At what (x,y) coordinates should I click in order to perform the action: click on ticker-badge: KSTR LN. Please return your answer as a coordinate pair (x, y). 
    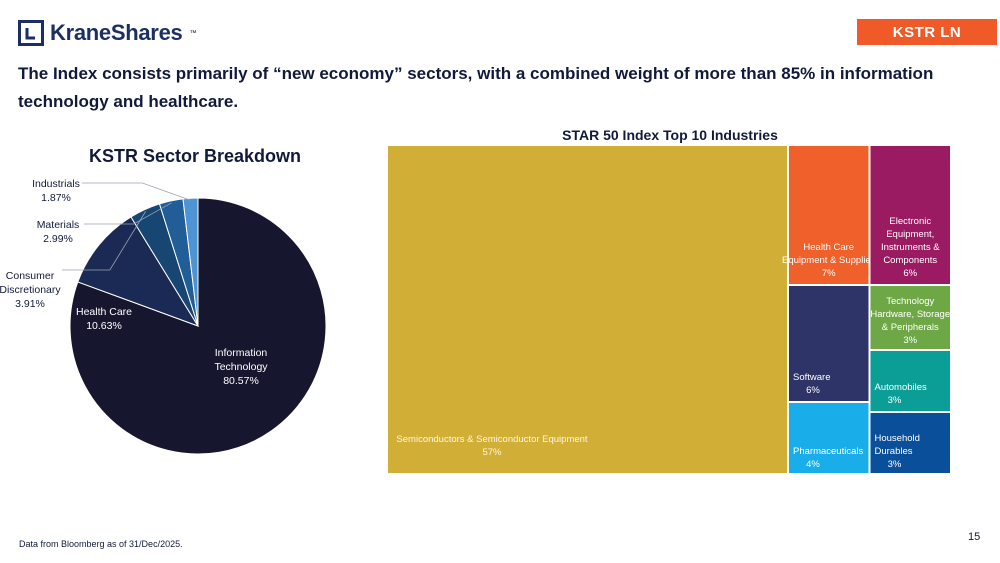
    Looking at the image, I should click on (927, 32).